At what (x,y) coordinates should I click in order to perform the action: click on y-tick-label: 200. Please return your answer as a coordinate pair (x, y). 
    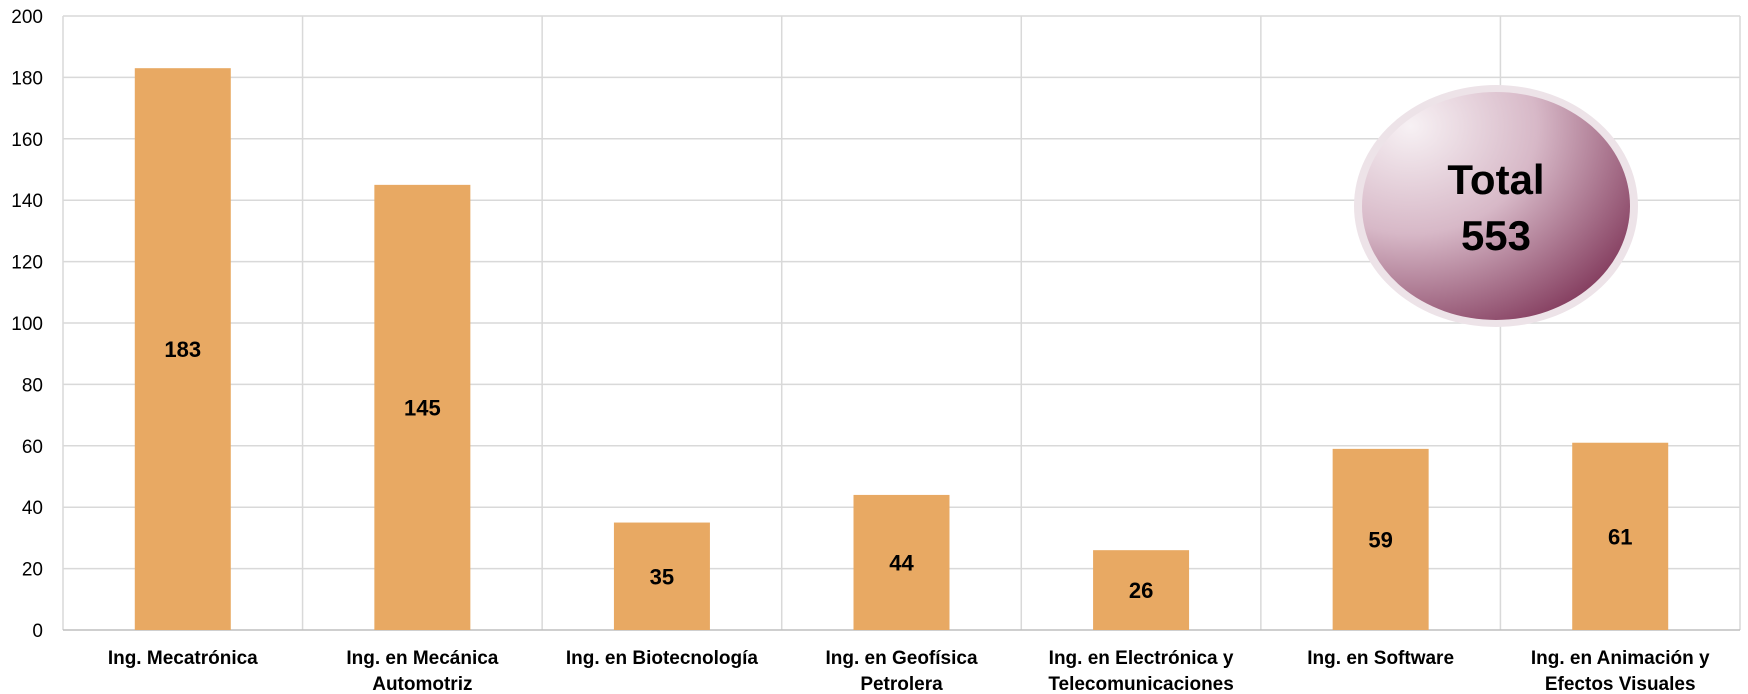
    Looking at the image, I should click on (27, 17).